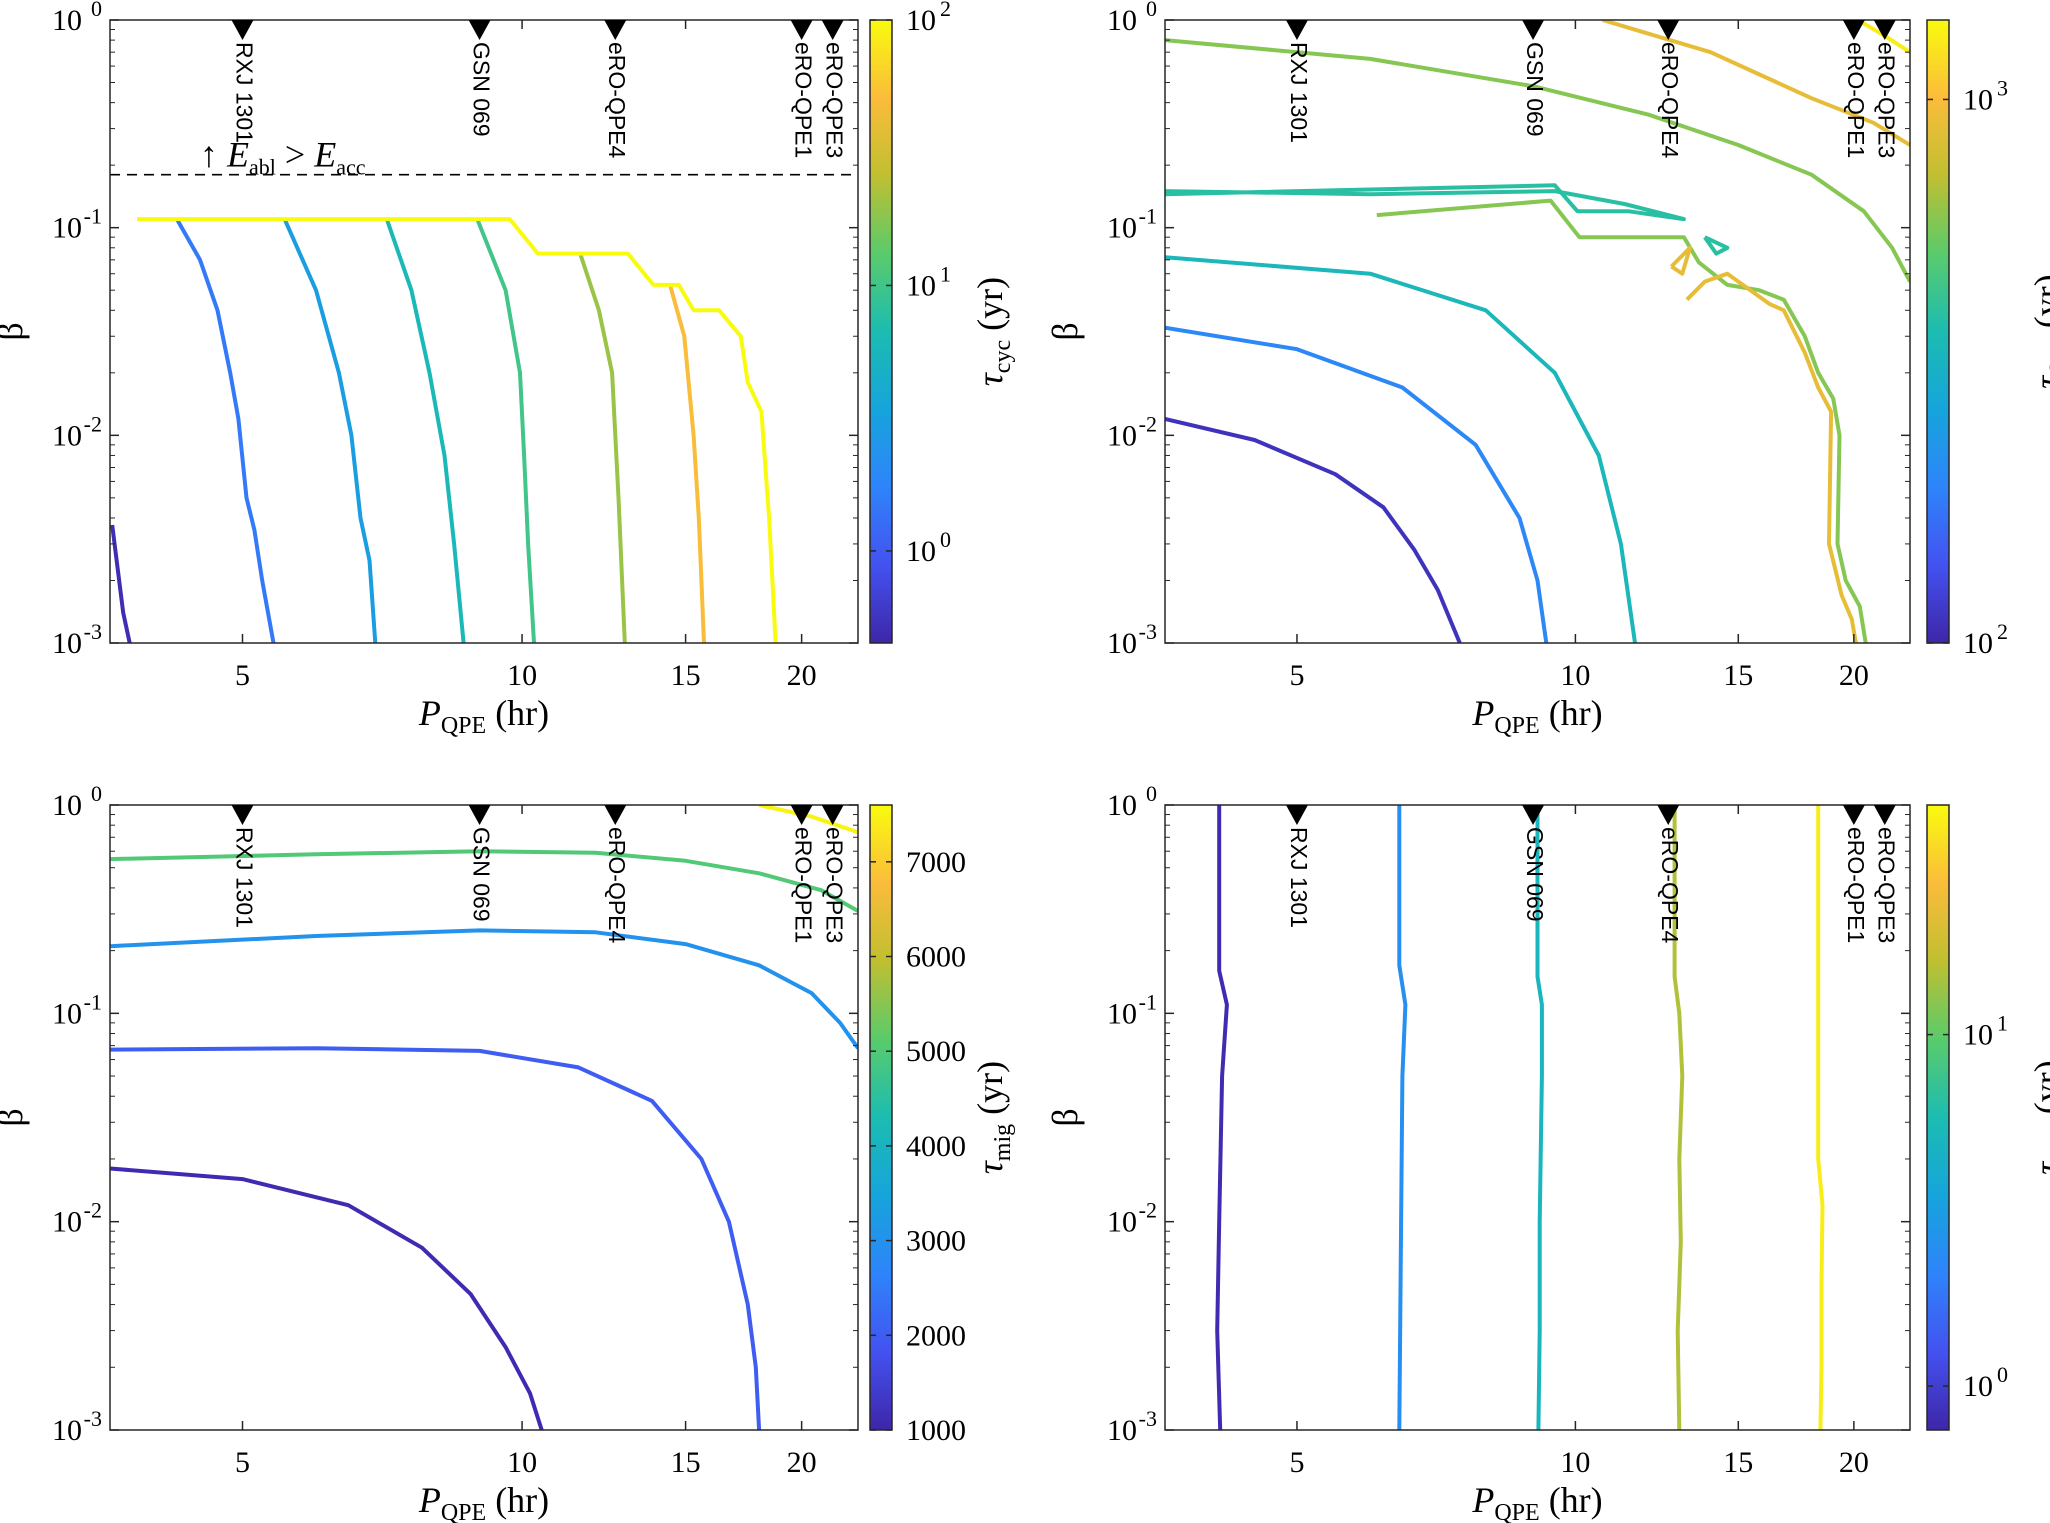  Describe the element at coordinates (283, 157) in the screenshot. I see `ablation-threshold-label: ↑ Eabl > Eacc` at that location.